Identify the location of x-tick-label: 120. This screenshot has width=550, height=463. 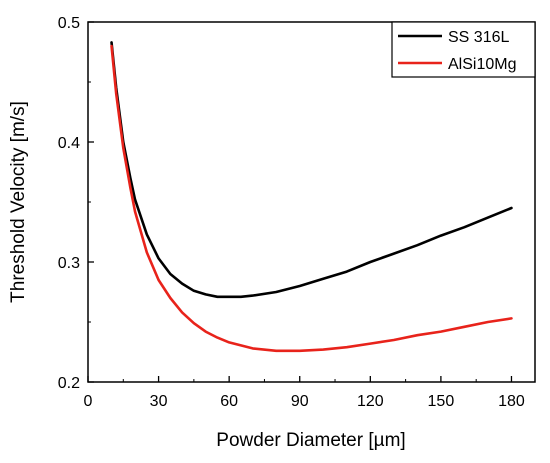
(370, 401).